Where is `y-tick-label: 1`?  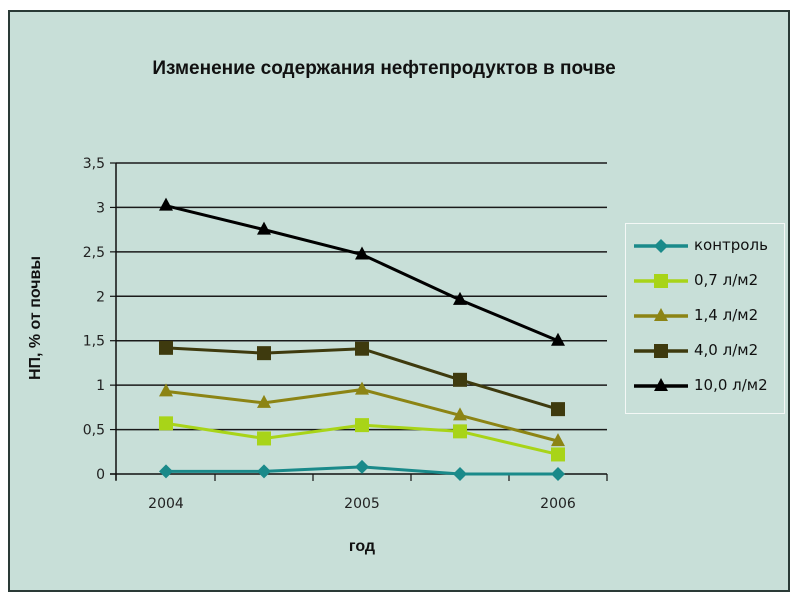 y-tick-label: 1 is located at coordinates (100, 386).